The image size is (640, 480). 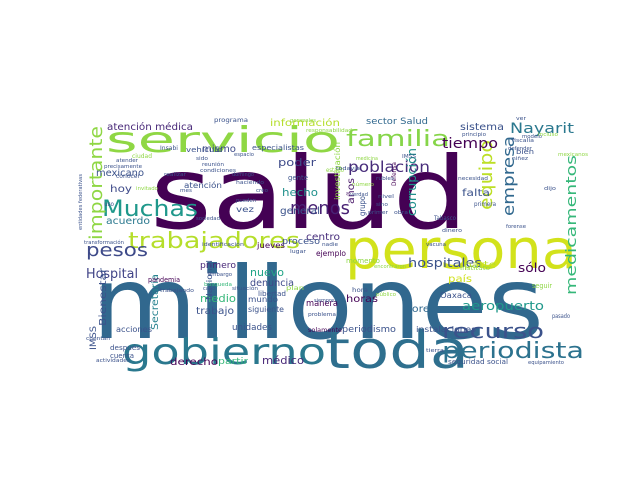 What do you see at coordinates (223, 140) in the screenshot?
I see `word: servicio` at bounding box center [223, 140].